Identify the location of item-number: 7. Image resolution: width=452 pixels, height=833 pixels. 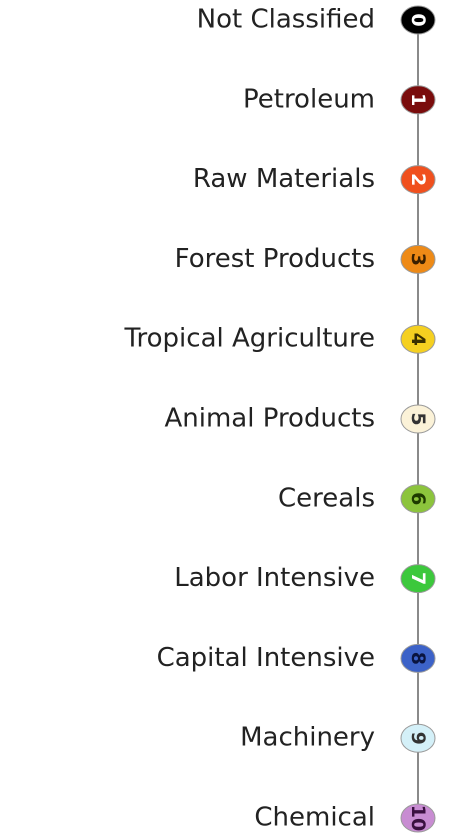
(418, 578).